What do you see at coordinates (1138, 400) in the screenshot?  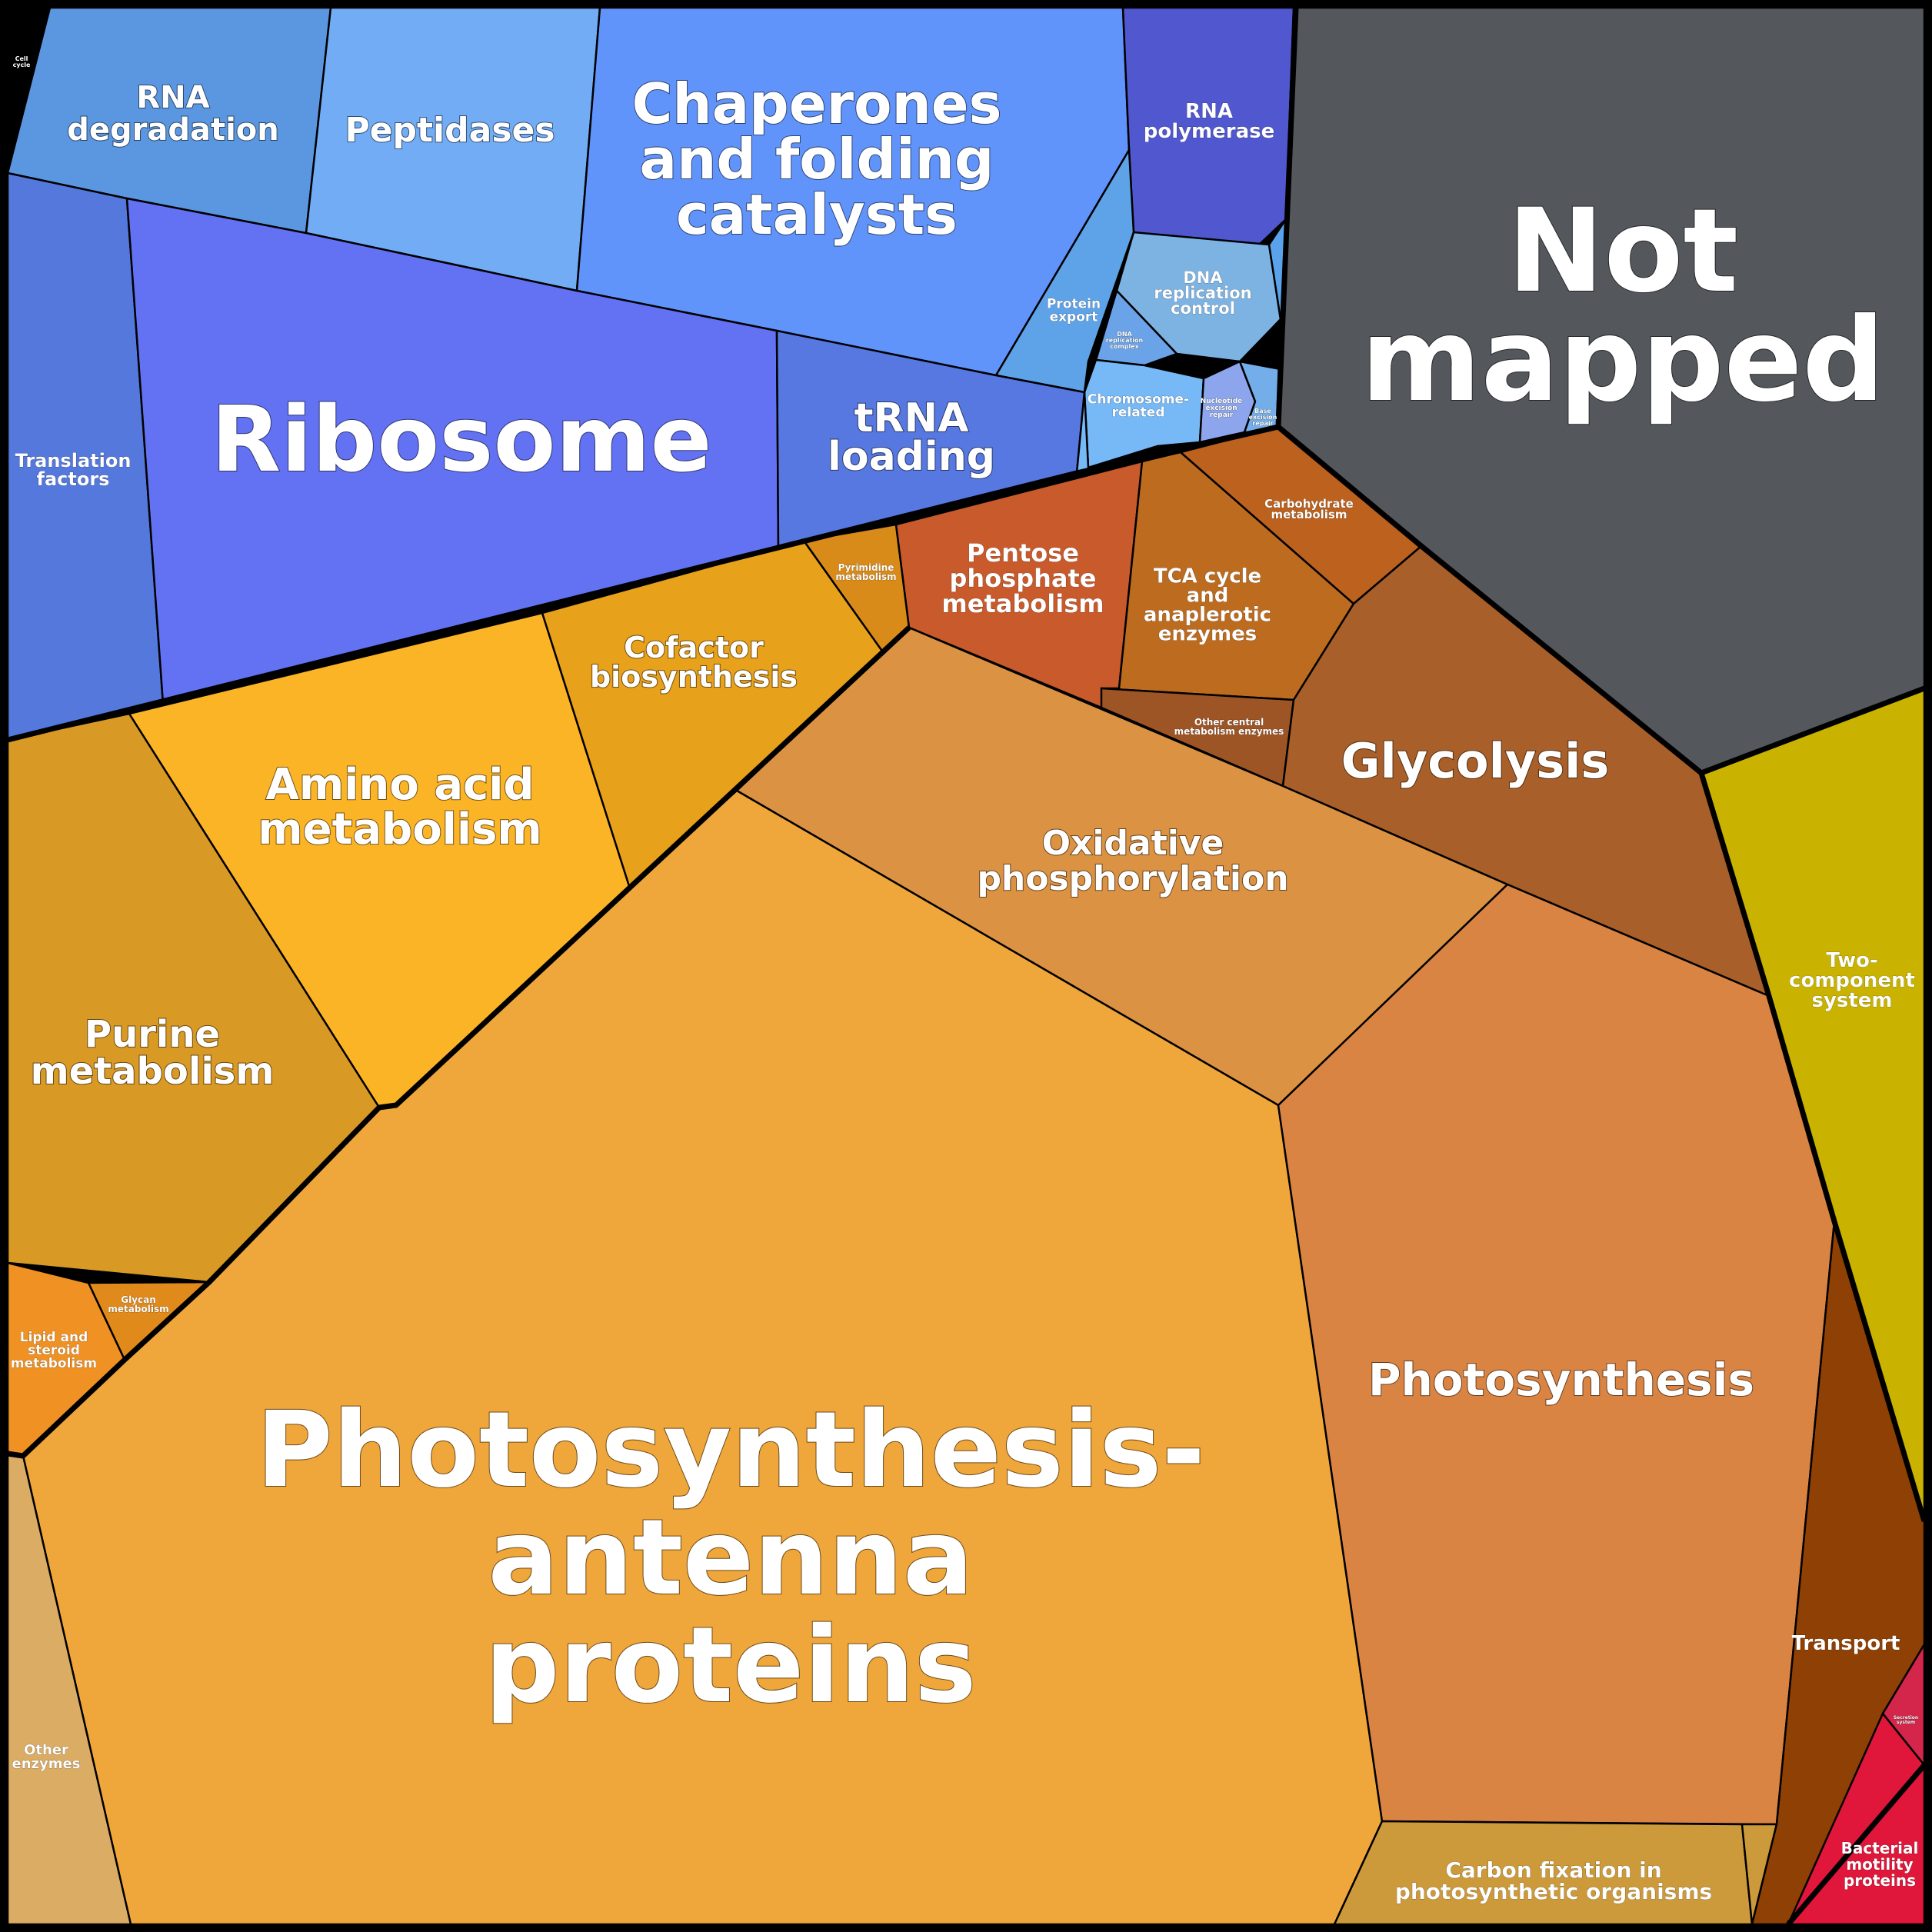 I see `label-line: Chromosome-` at bounding box center [1138, 400].